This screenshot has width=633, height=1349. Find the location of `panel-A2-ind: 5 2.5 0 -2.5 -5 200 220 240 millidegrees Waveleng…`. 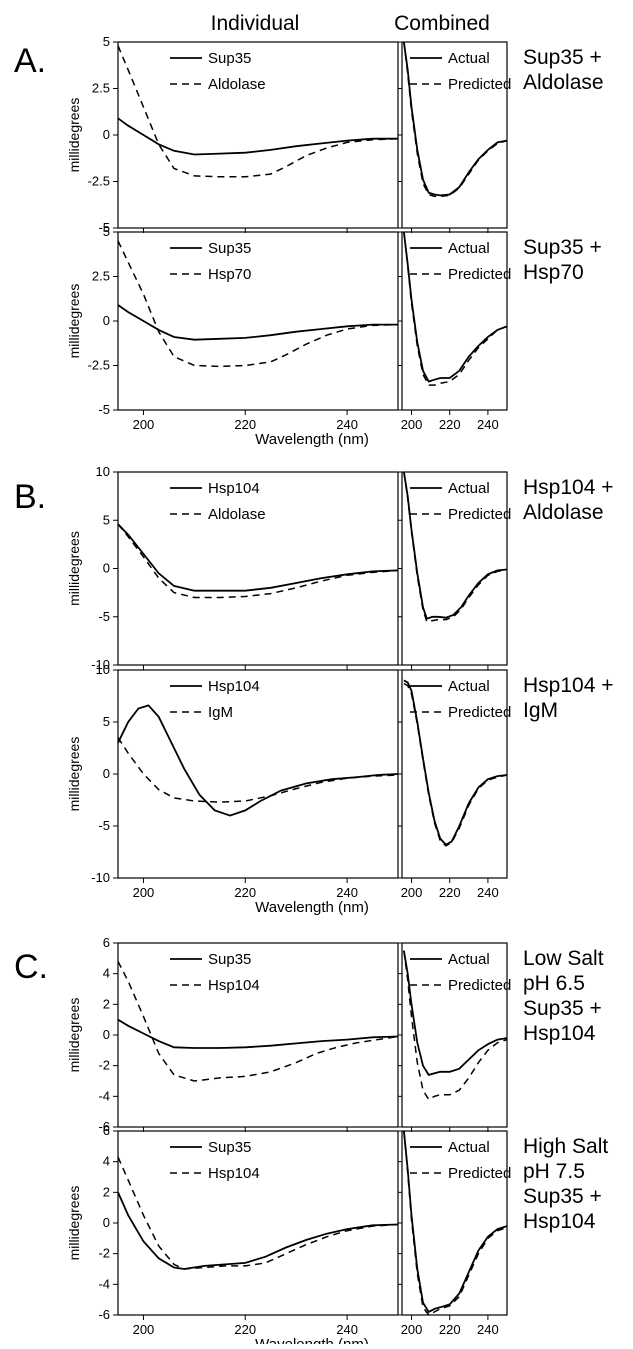

panel-A2-ind: 5 2.5 0 -2.5 -5 200 220 240 millidegrees Waveleng… is located at coordinates (232, 336).